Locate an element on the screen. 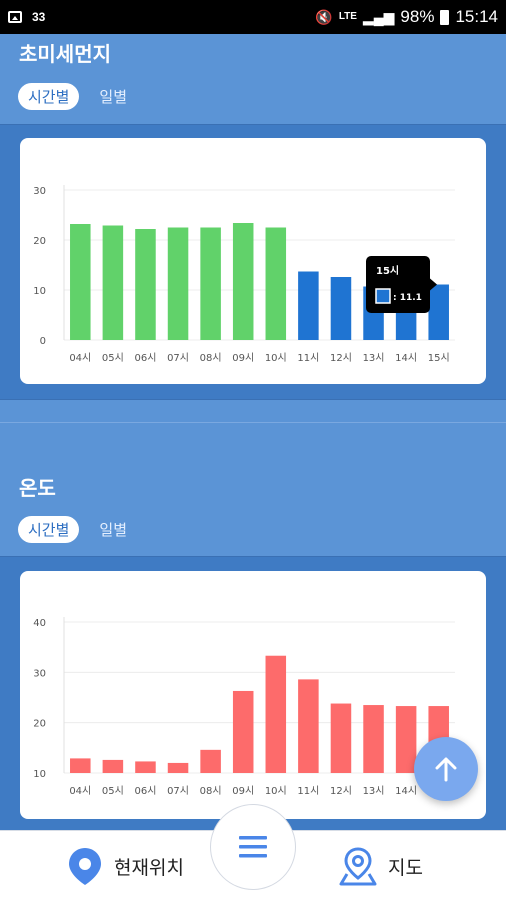  temperature-title: 온도 is located at coordinates (37, 488).